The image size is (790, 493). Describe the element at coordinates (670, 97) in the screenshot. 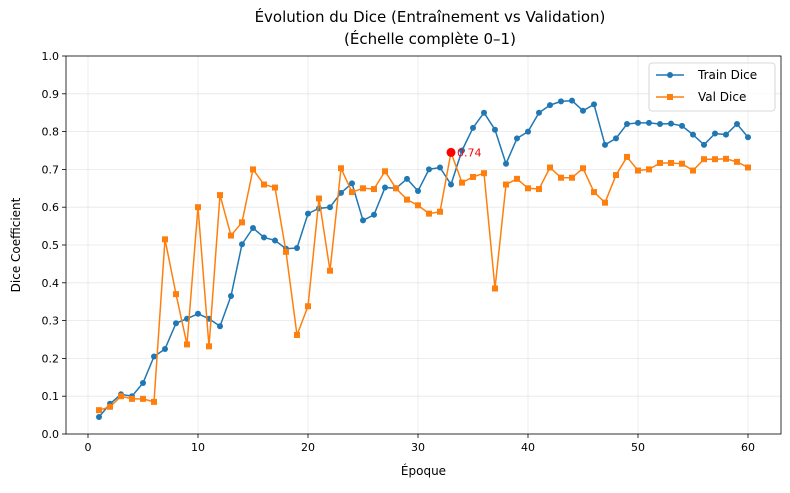

I see `legend-marker-val` at that location.